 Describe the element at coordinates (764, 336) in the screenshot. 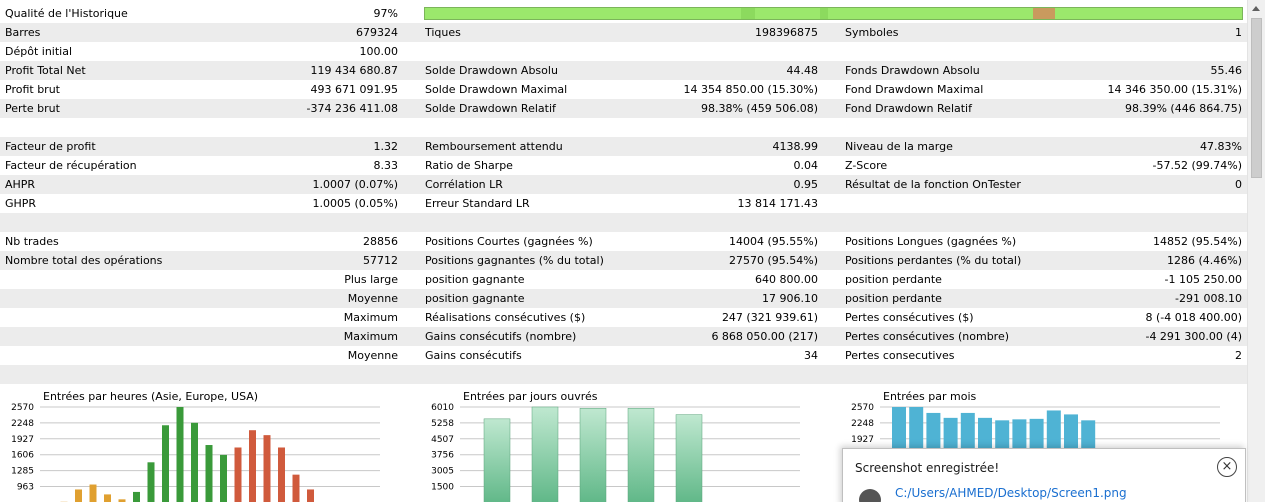

I see `stats-value-2: 6 868 050.00 (217)` at that location.